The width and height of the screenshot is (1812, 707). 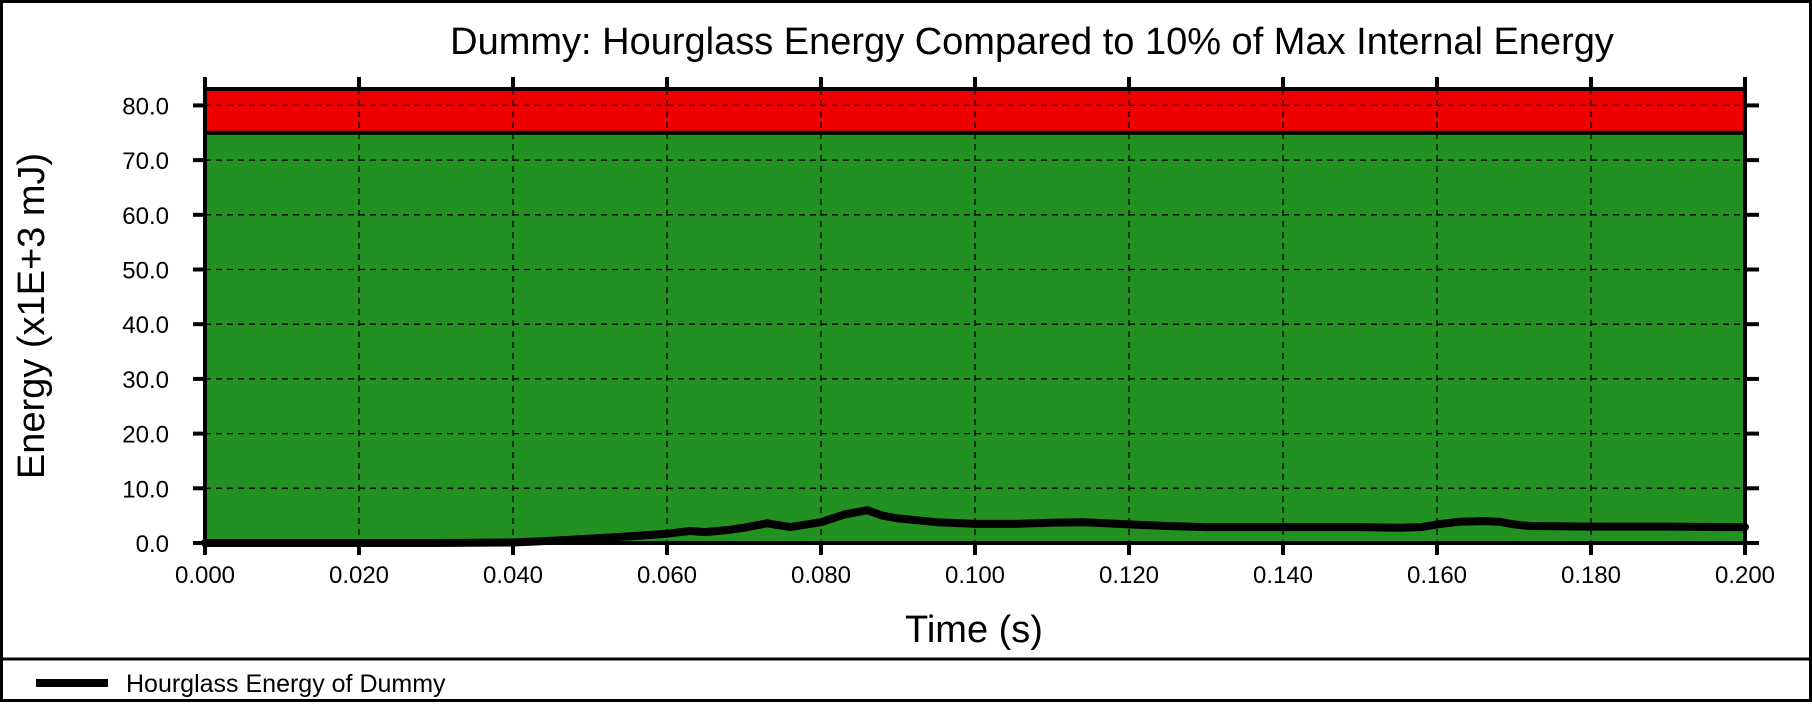 I want to click on x-tick-label: 0.100, so click(x=975, y=575).